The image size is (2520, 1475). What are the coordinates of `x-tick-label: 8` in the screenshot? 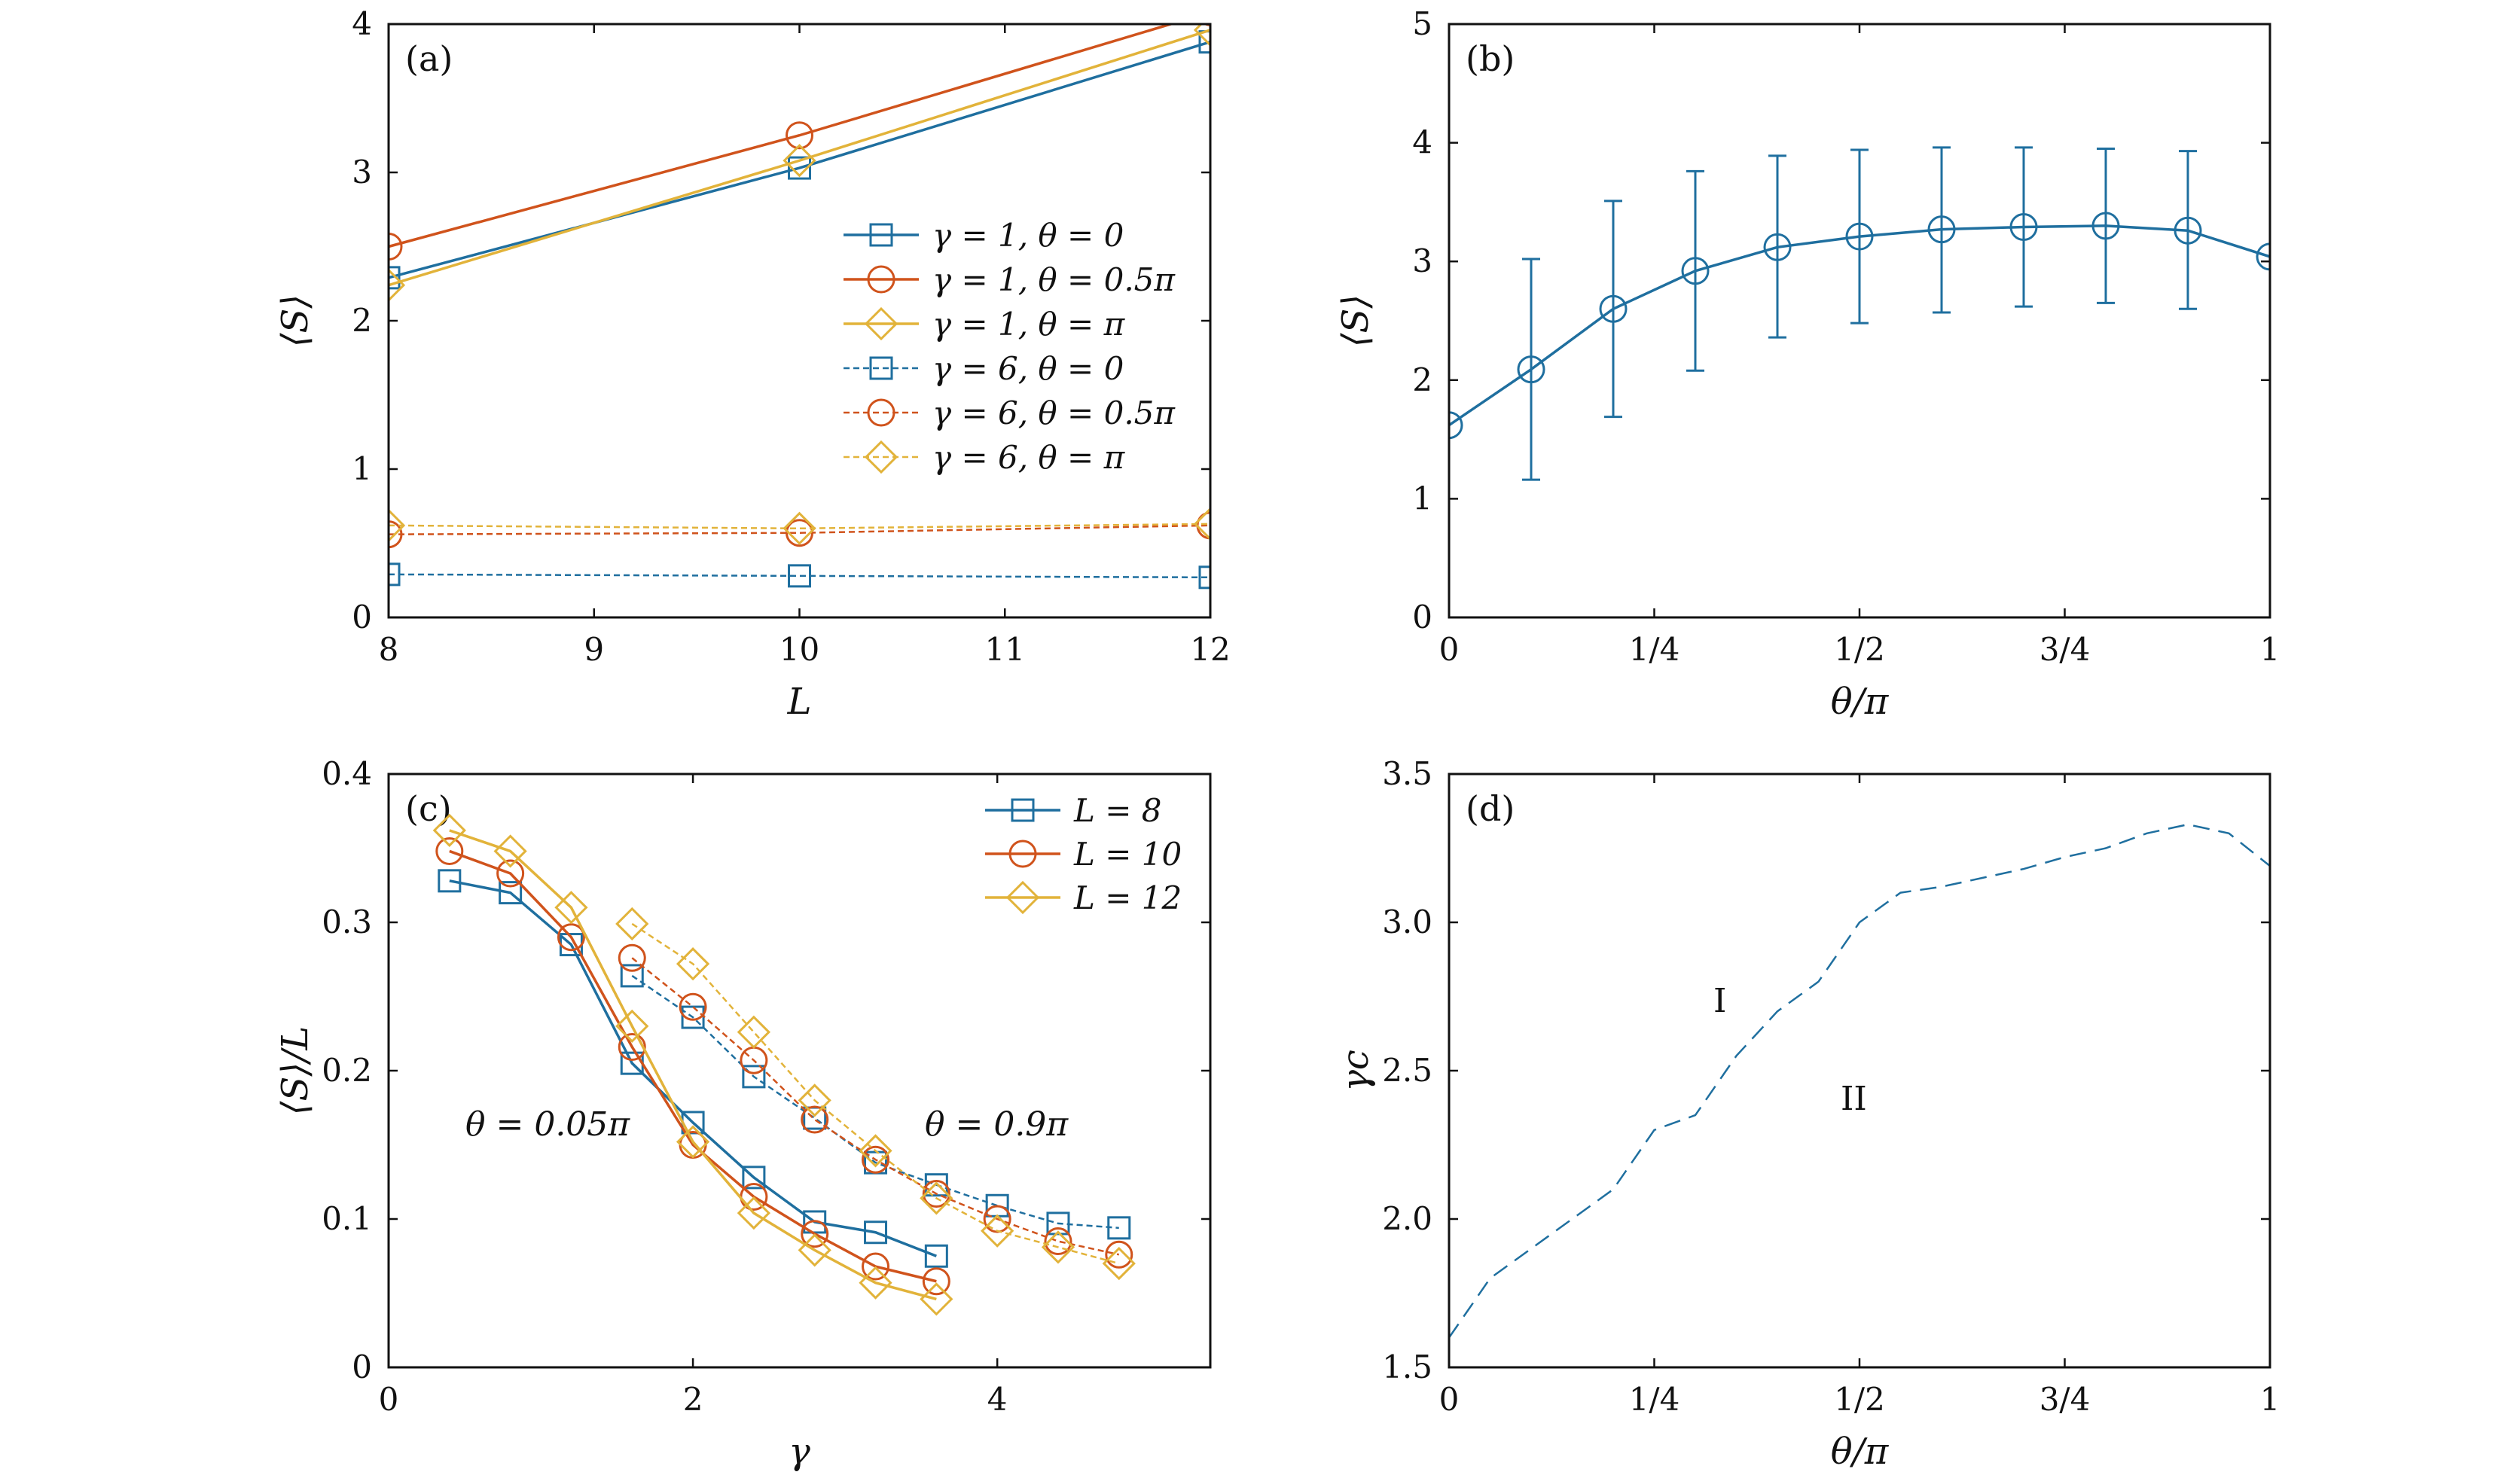 It's located at (389, 649).